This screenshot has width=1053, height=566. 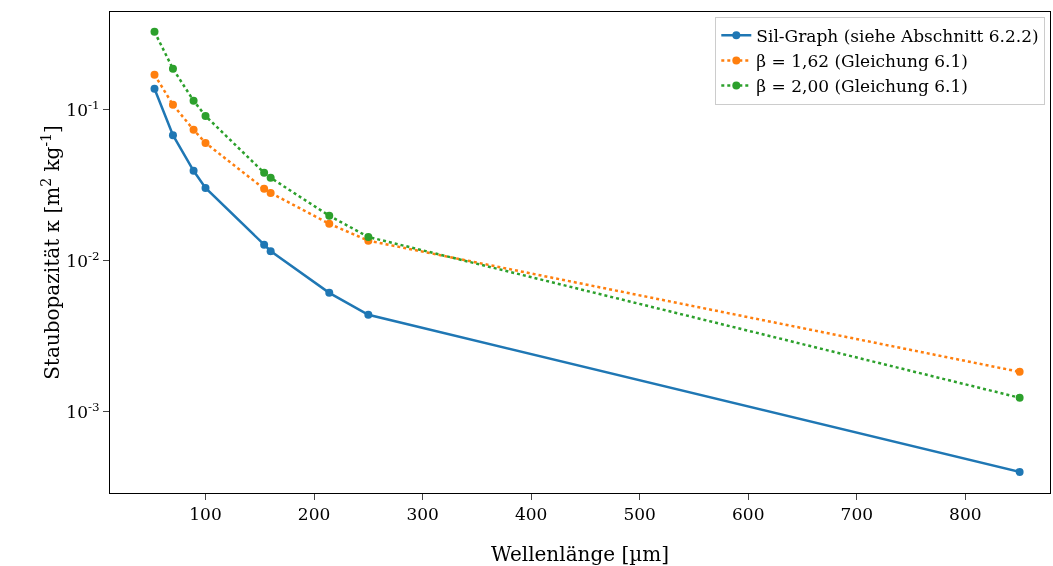 What do you see at coordinates (862, 86) in the screenshot?
I see `legend-label: β = 2,00 (Gleichung 6.1)` at bounding box center [862, 86].